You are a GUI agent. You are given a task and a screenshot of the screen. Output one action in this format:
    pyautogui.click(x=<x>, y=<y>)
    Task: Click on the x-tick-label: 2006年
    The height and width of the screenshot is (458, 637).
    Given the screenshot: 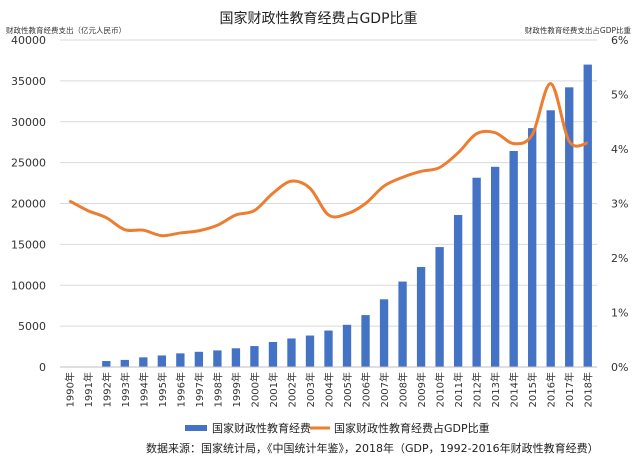 What is the action you would take?
    pyautogui.click(x=366, y=389)
    